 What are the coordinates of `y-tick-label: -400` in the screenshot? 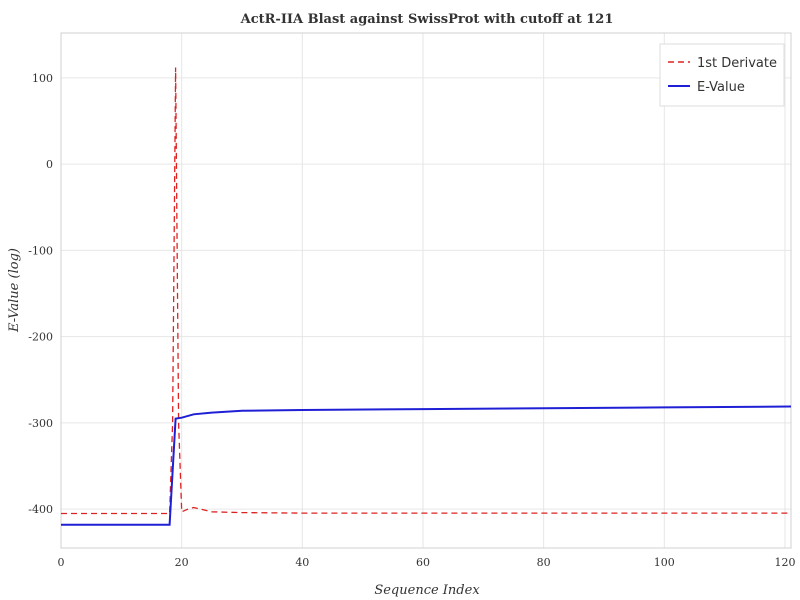 It's located at (40, 509).